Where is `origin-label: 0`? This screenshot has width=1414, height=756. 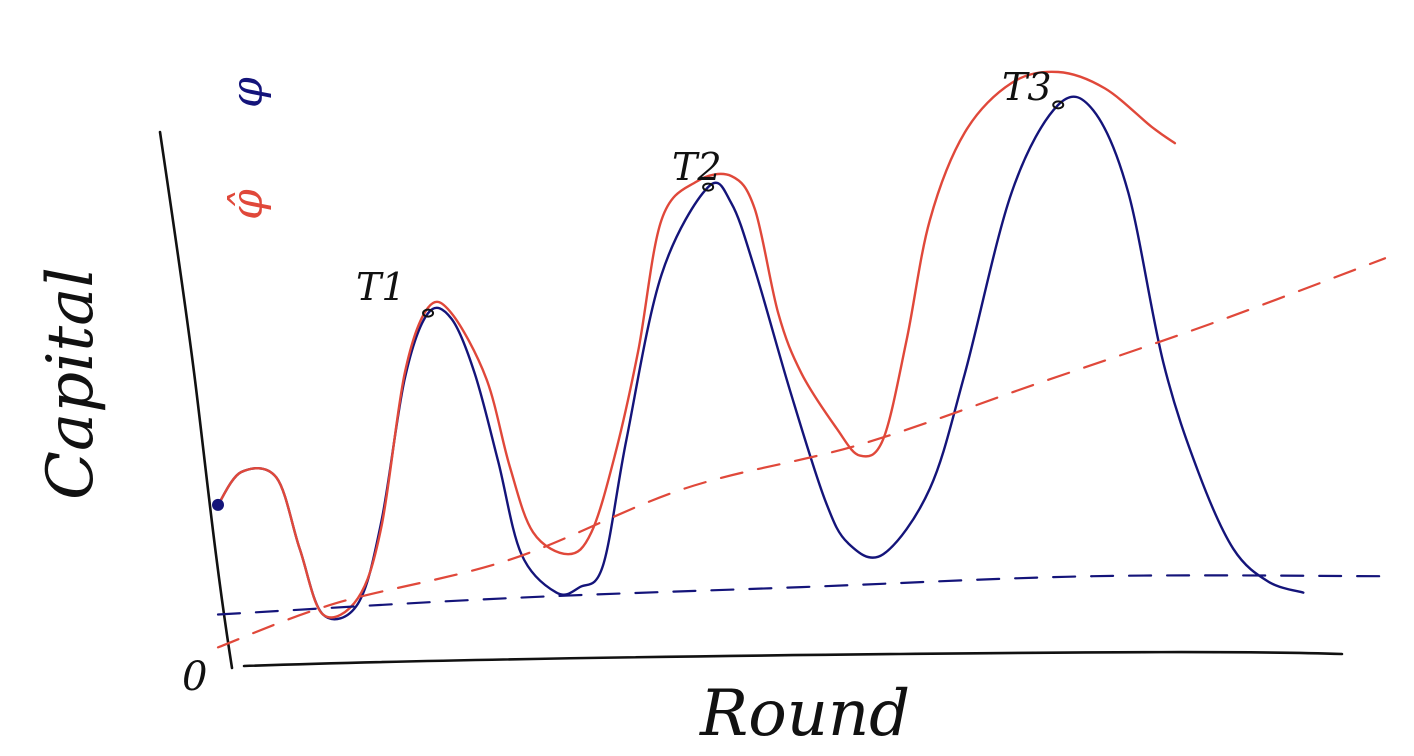 origin-label: 0 is located at coordinates (194, 677).